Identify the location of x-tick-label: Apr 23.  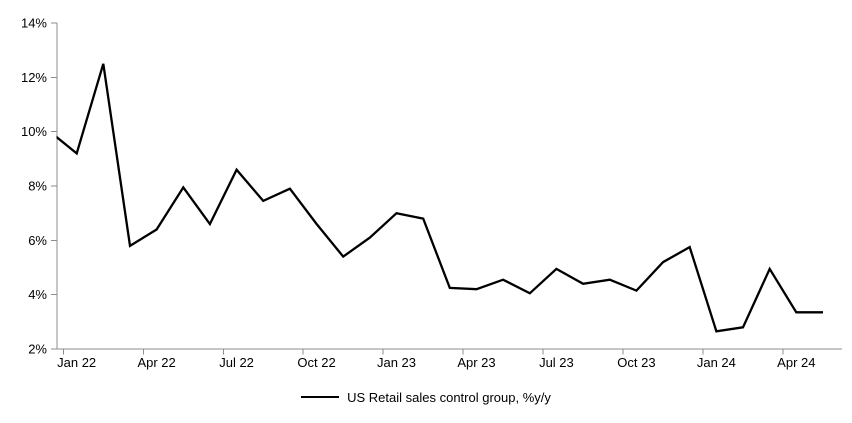
(476, 362).